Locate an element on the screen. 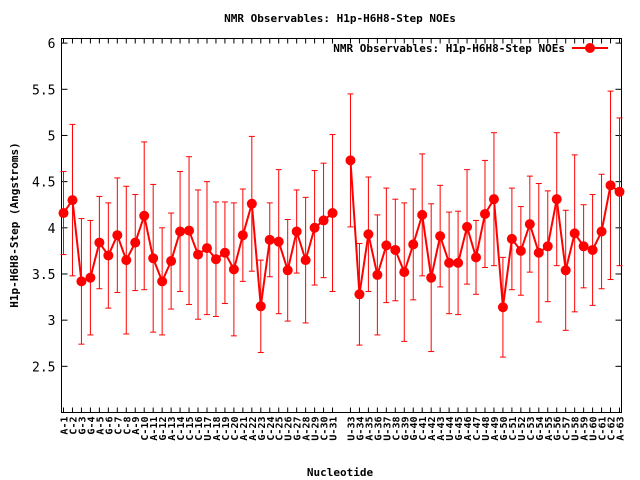  x-tick-label: U-31 is located at coordinates (334, 429).